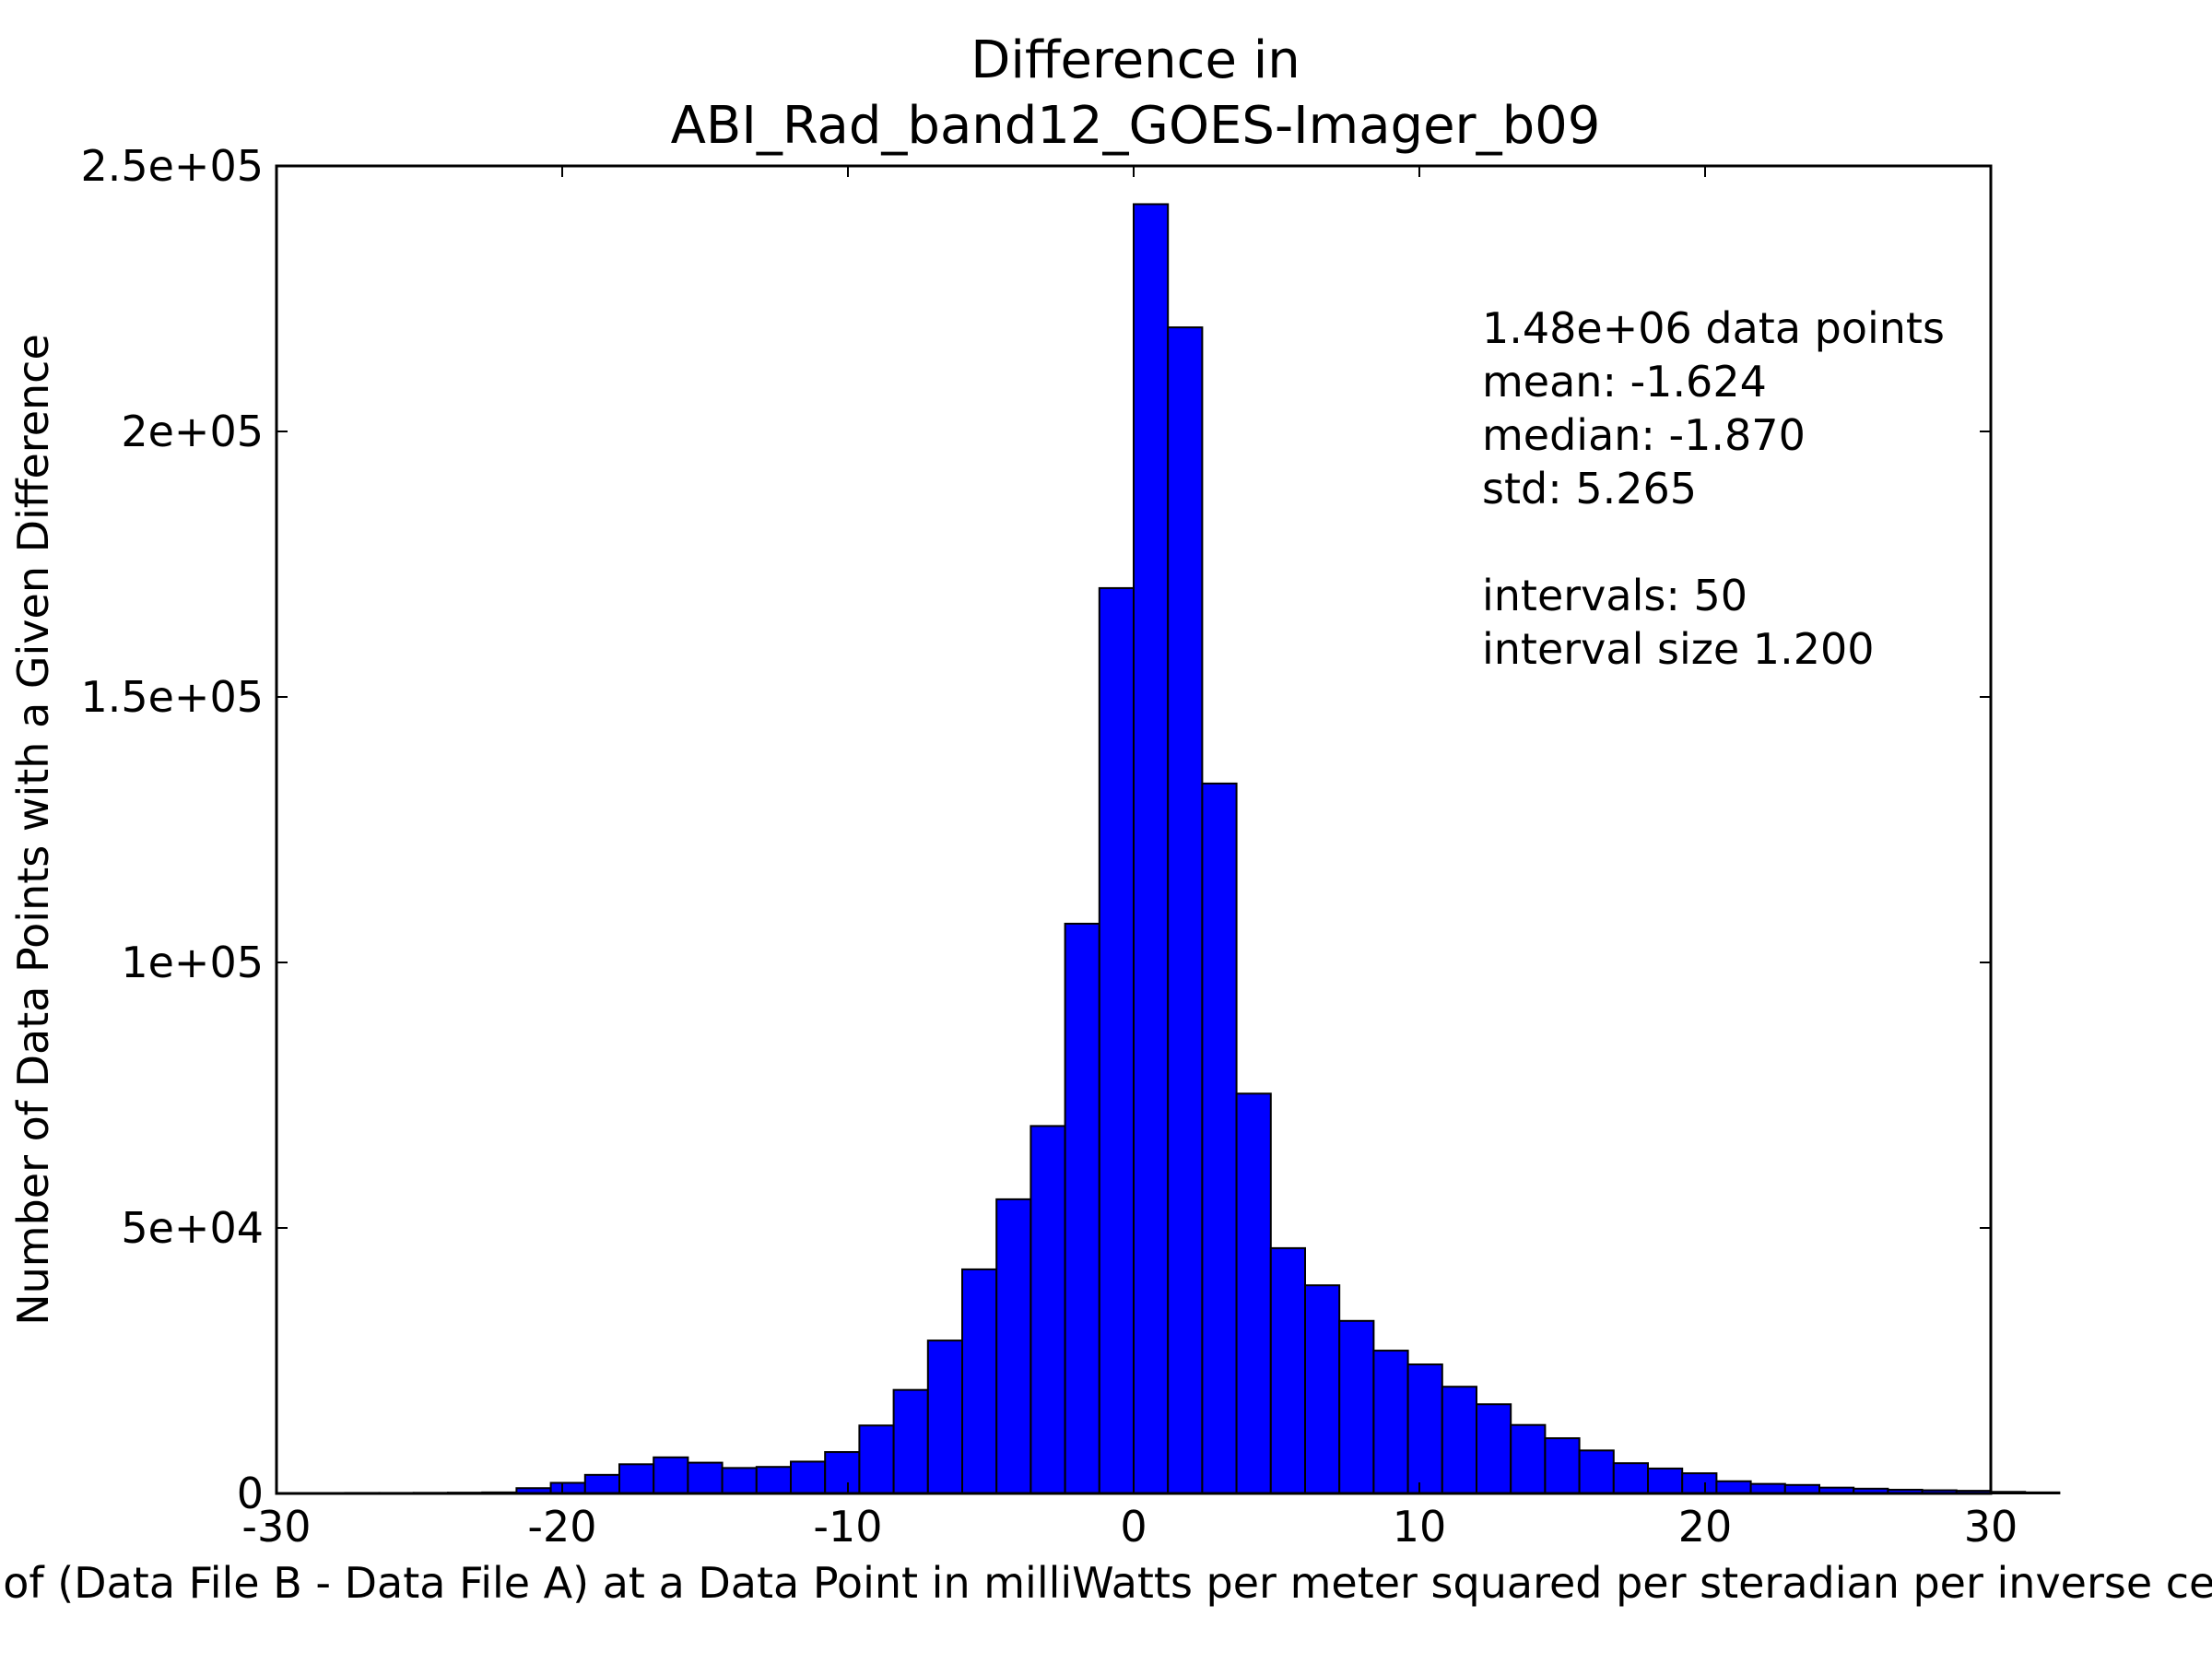  What do you see at coordinates (1991, 1527) in the screenshot?
I see `x-tick-label: 30` at bounding box center [1991, 1527].